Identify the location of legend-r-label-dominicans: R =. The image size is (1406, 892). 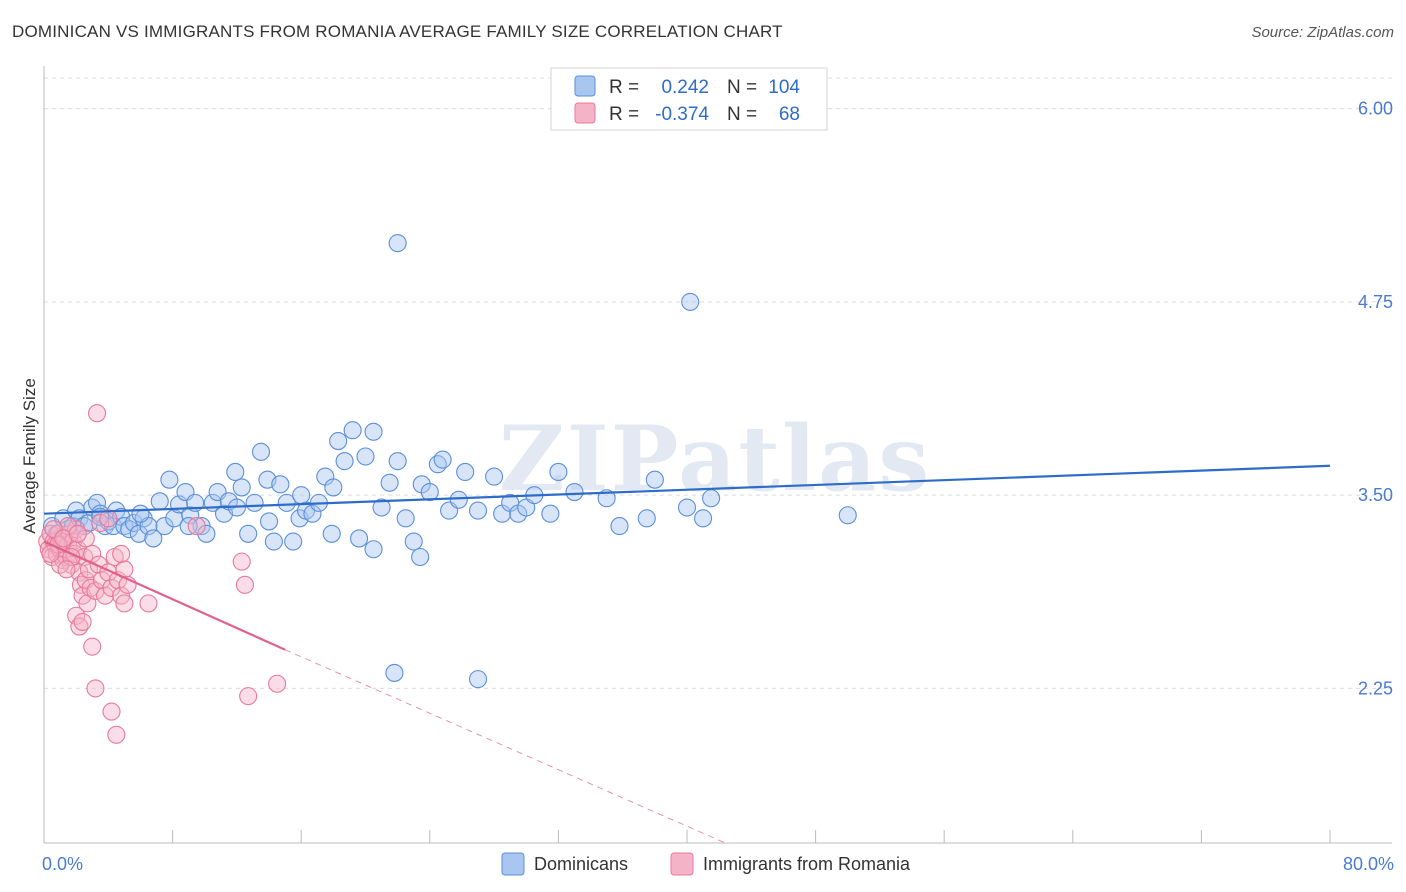
(624, 87).